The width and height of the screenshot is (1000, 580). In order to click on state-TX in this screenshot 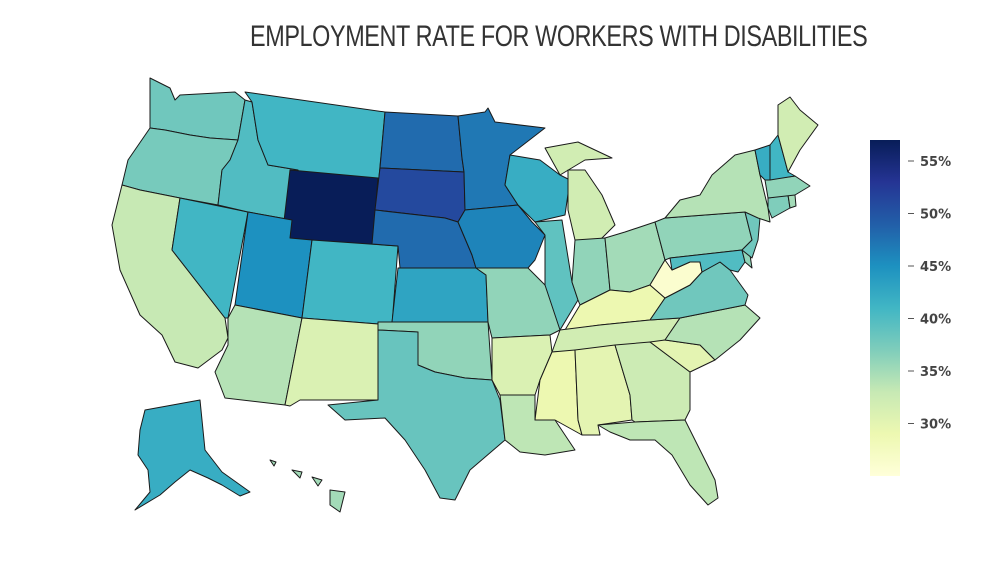, I will do `click(416, 415)`.